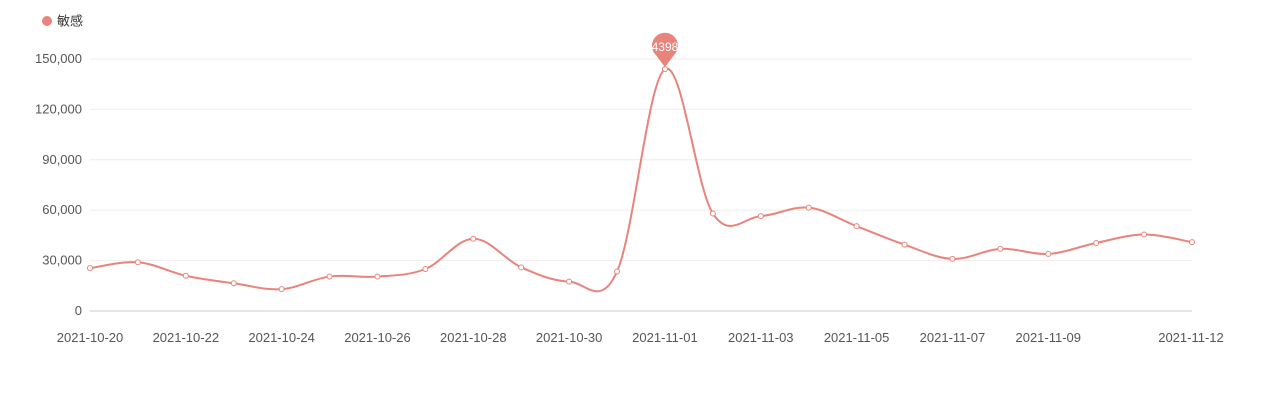  I want to click on x-tick-label: 2021-10-20, so click(90, 337).